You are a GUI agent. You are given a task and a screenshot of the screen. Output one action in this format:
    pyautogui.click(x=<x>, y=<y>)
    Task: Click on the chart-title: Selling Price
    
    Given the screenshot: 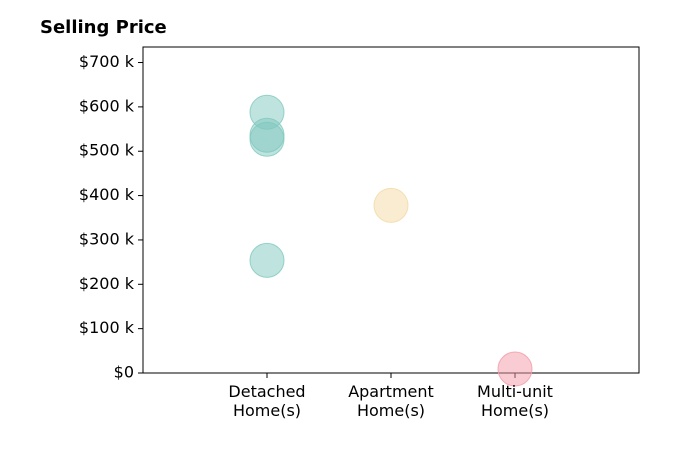 What is the action you would take?
    pyautogui.click(x=103, y=27)
    